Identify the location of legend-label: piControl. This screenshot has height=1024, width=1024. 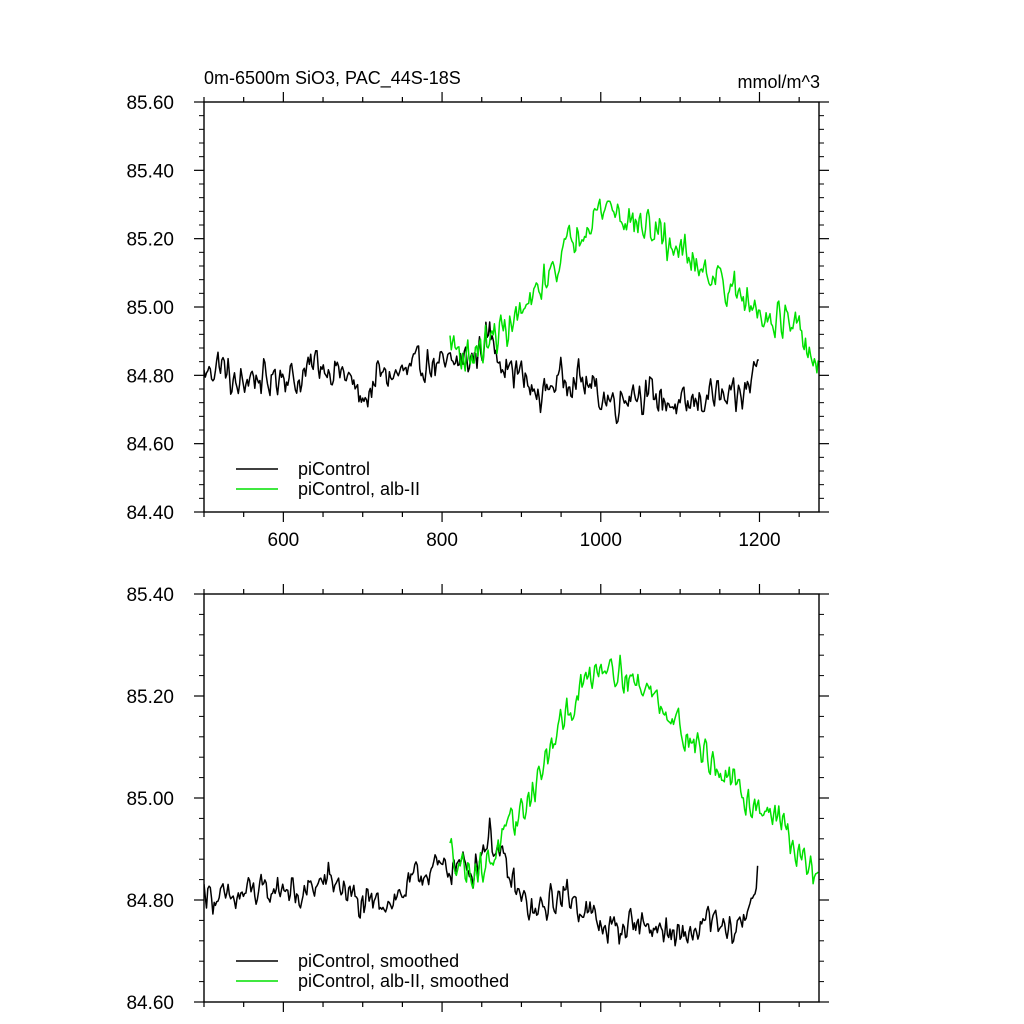
(334, 469).